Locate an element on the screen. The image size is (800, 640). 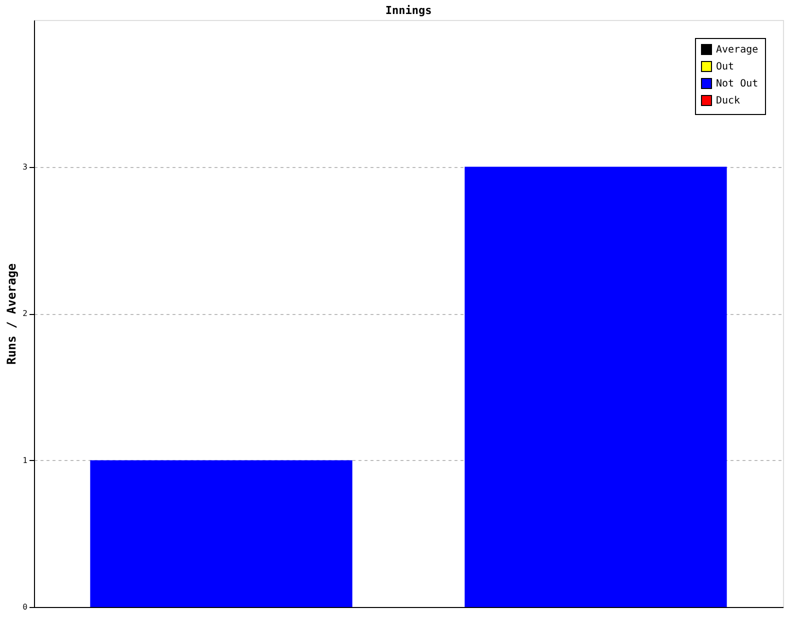
y-tick-label: 0 is located at coordinates (25, 607).